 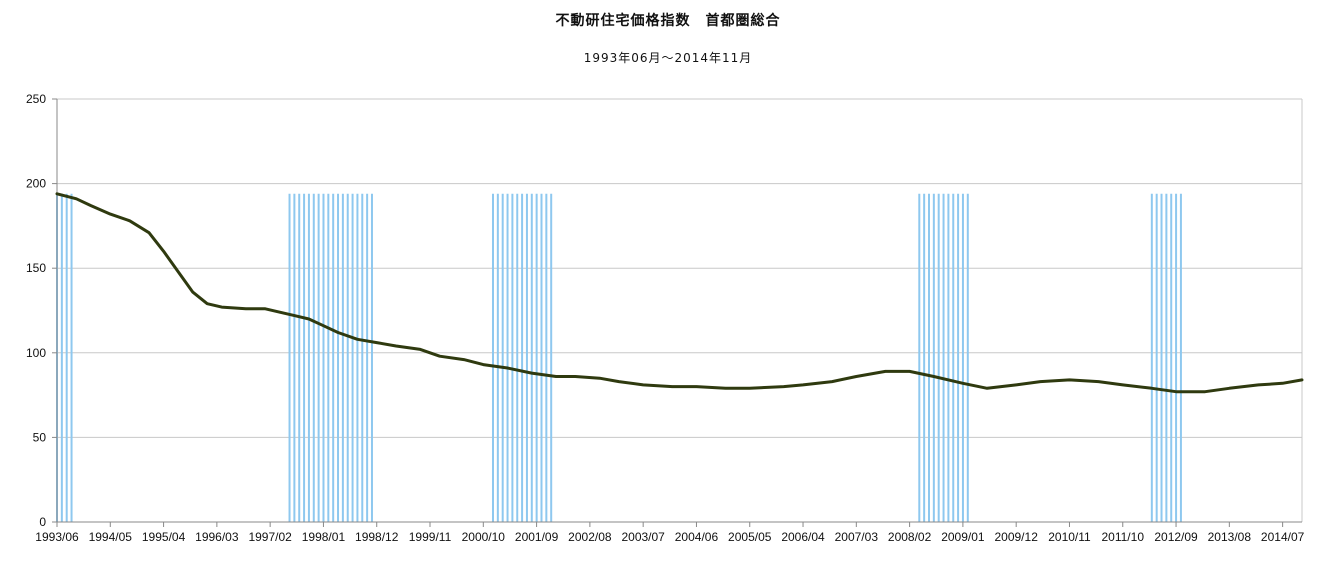 I want to click on x-tick-label: 2009/01, so click(x=963, y=537).